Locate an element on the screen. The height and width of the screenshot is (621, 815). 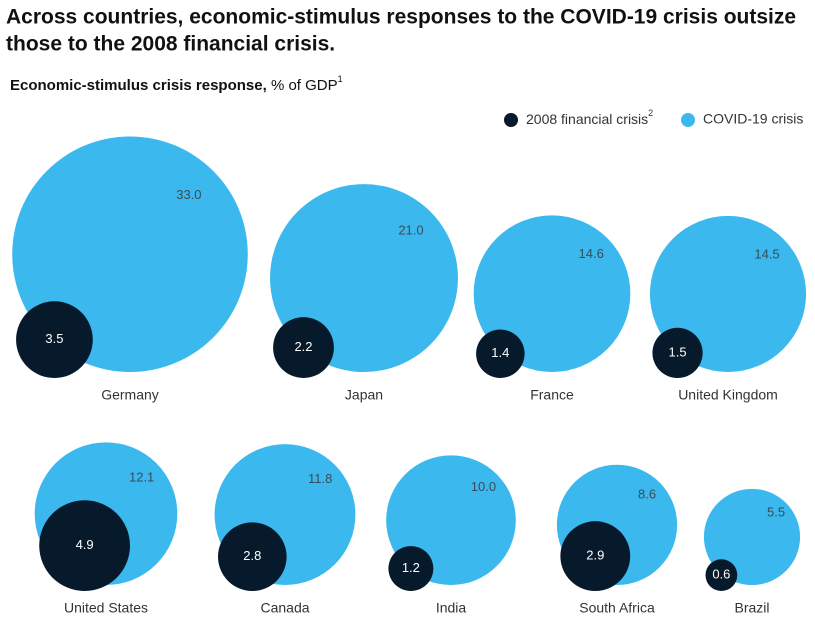
value-label: 8.6 is located at coordinates (647, 493).